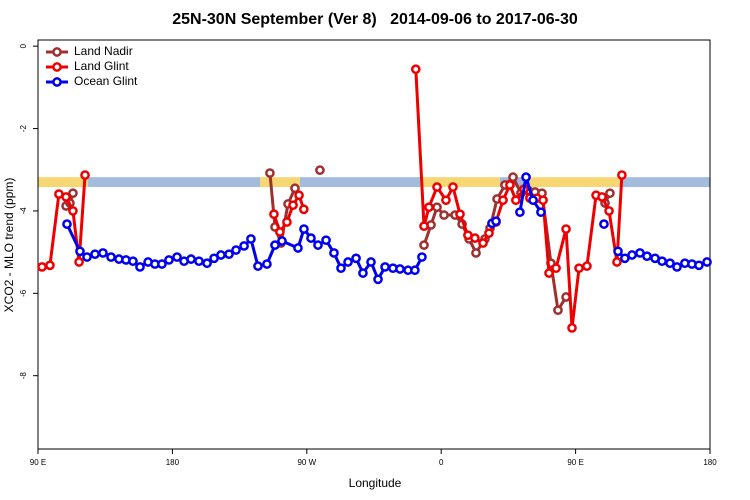 The width and height of the screenshot is (750, 500). I want to click on y-tick-label: -6, so click(23, 293).